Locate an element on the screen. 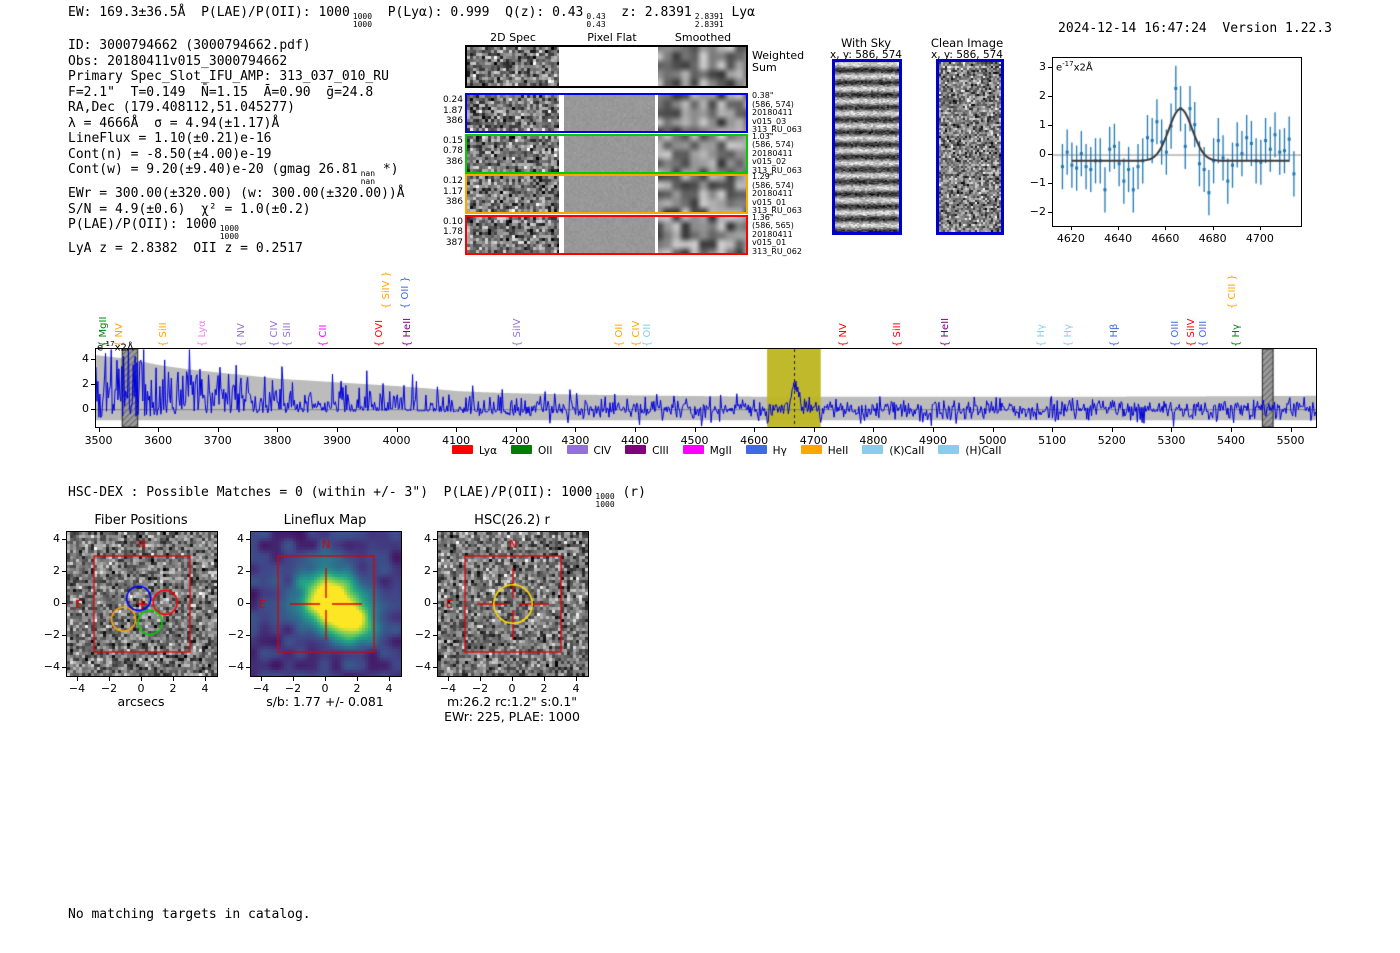  emission-line-label: { OII is located at coordinates (620, 335).